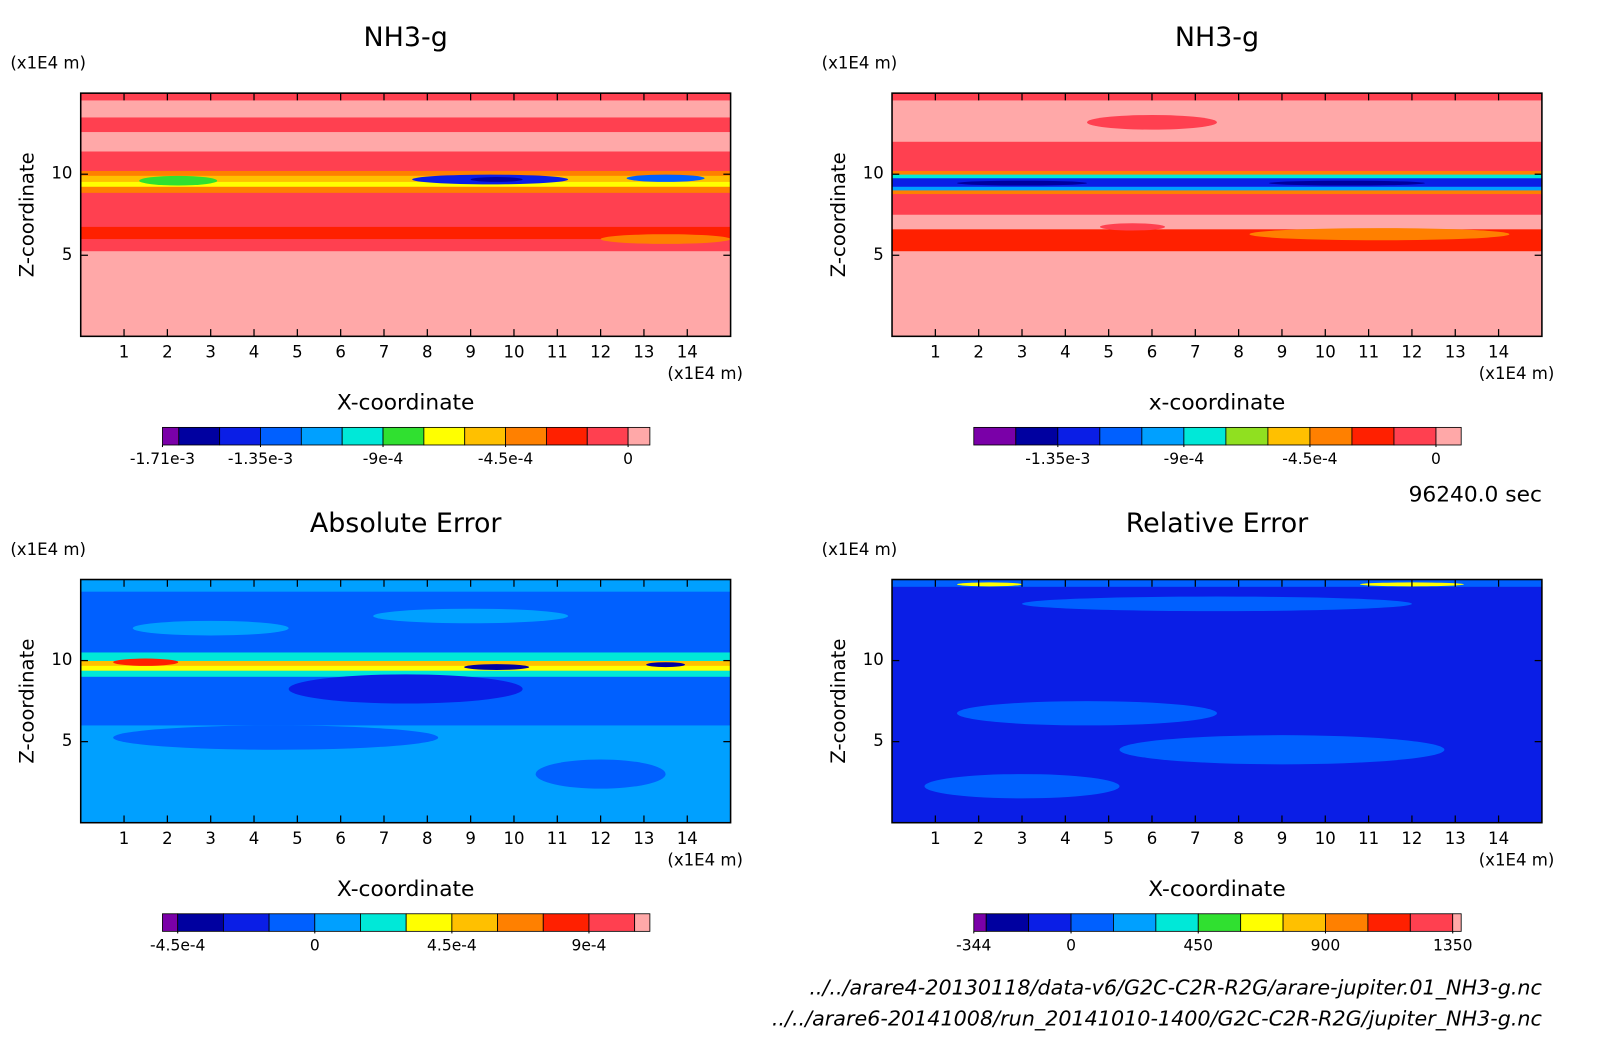 This screenshot has height=1054, width=1604. I want to click on x-tick-label: 12, so click(1411, 351).